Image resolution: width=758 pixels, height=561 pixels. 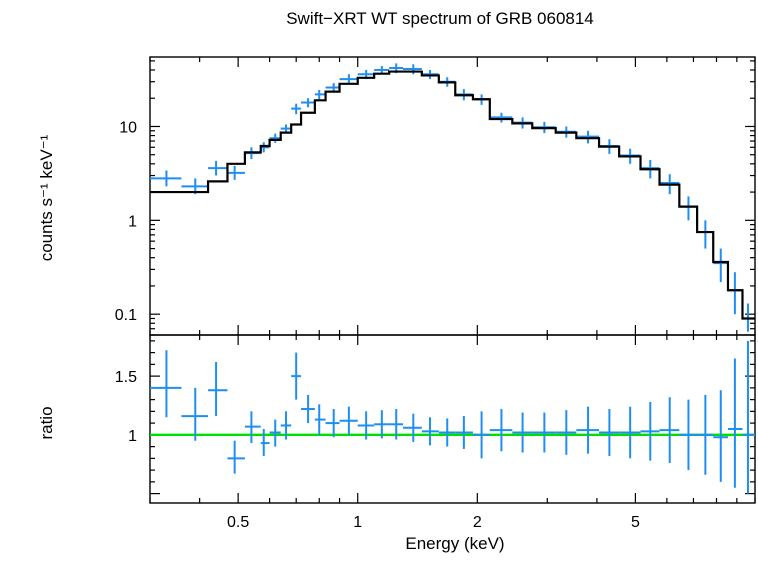 What do you see at coordinates (440, 18) in the screenshot?
I see `chart-title: Swift−XRT WT spectrum of GRB 060814` at bounding box center [440, 18].